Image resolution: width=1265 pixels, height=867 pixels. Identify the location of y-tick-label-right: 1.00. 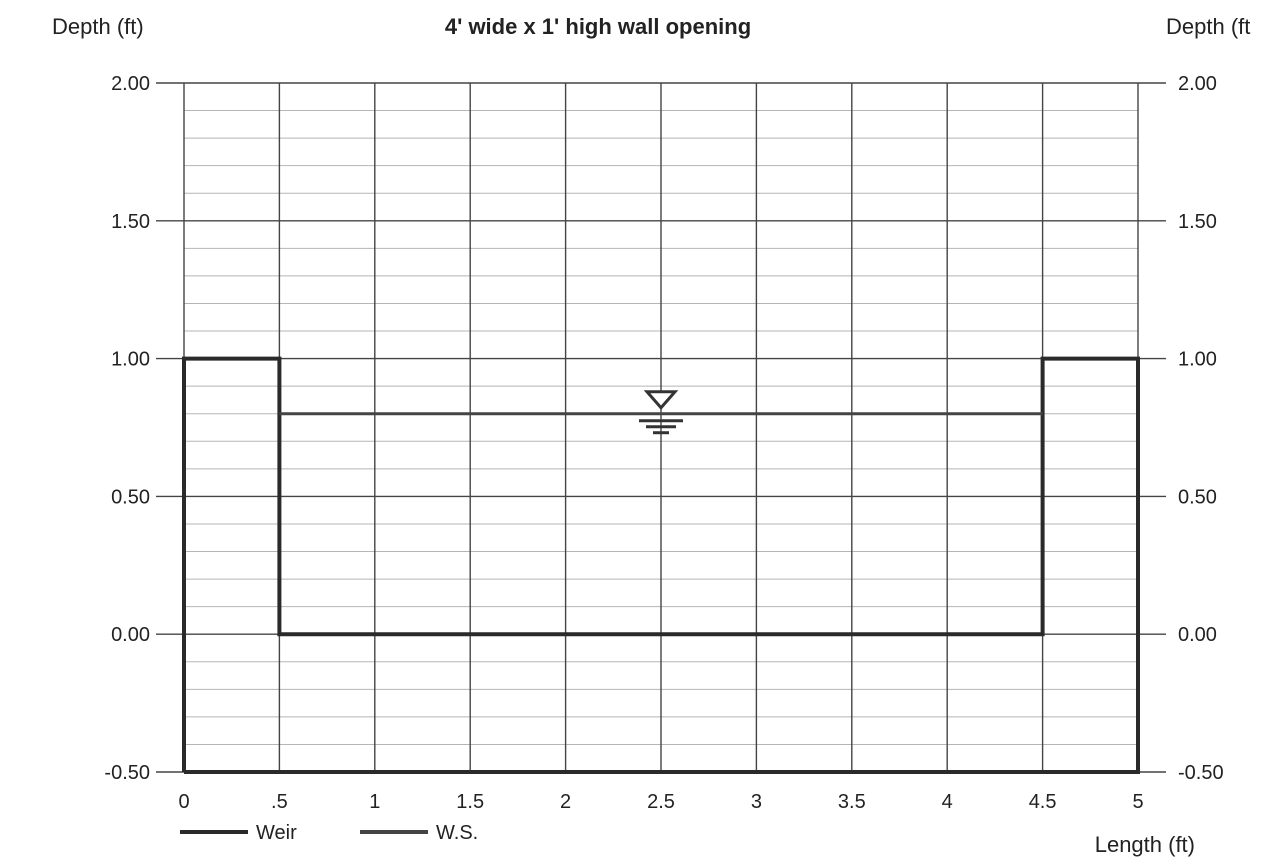
(1197, 360).